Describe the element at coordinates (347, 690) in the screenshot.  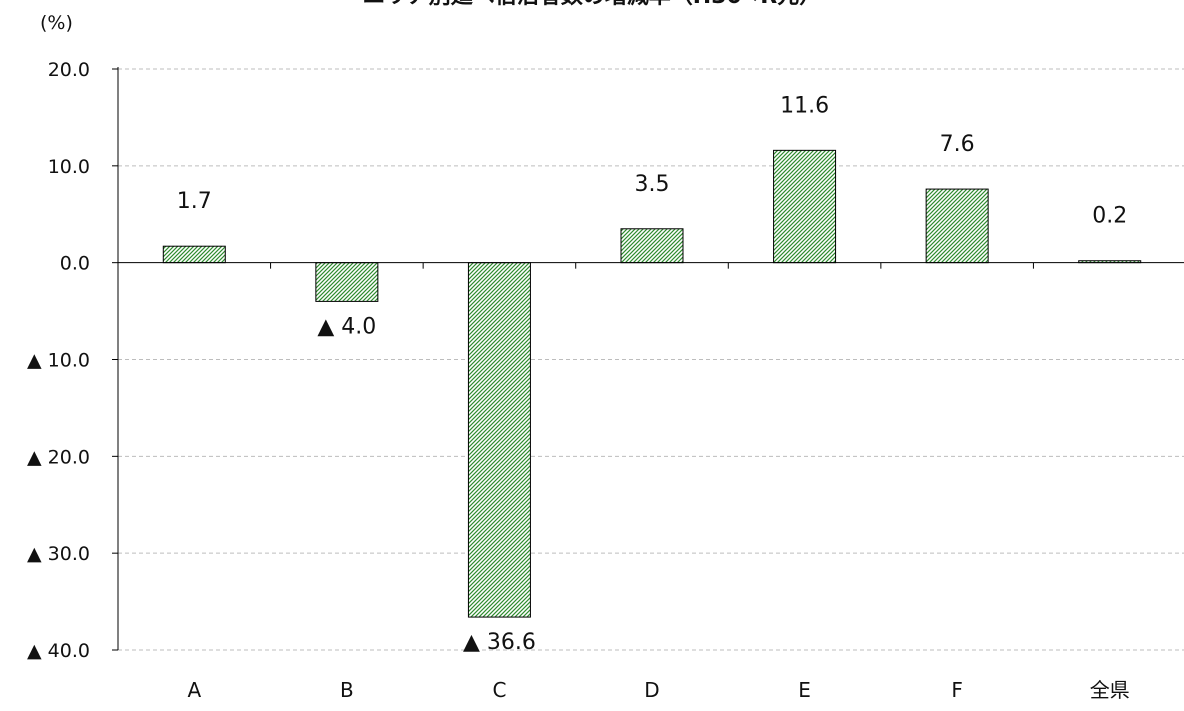
I see `x-category-label: B` at that location.